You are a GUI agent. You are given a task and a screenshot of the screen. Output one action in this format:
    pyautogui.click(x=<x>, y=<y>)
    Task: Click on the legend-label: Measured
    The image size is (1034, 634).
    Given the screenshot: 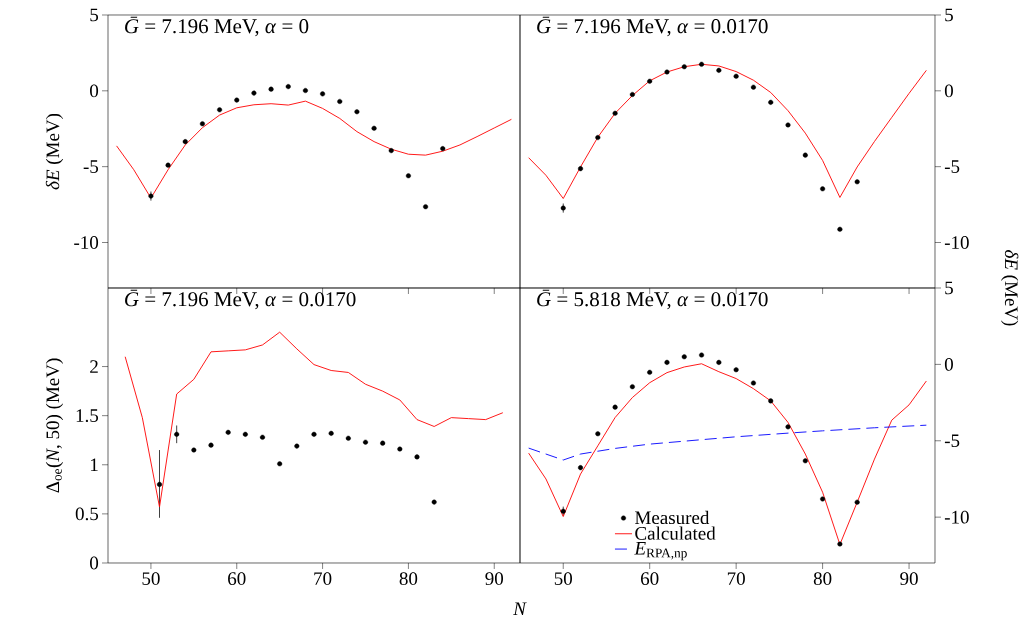 What is the action you would take?
    pyautogui.click(x=672, y=517)
    